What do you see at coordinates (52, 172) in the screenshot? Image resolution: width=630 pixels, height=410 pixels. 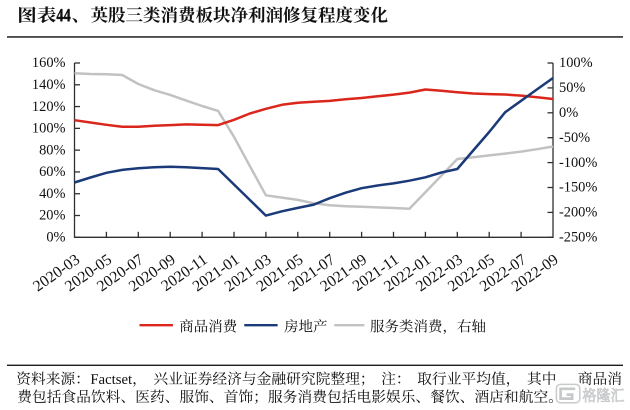 I see `svg-text: 60%` at bounding box center [52, 172].